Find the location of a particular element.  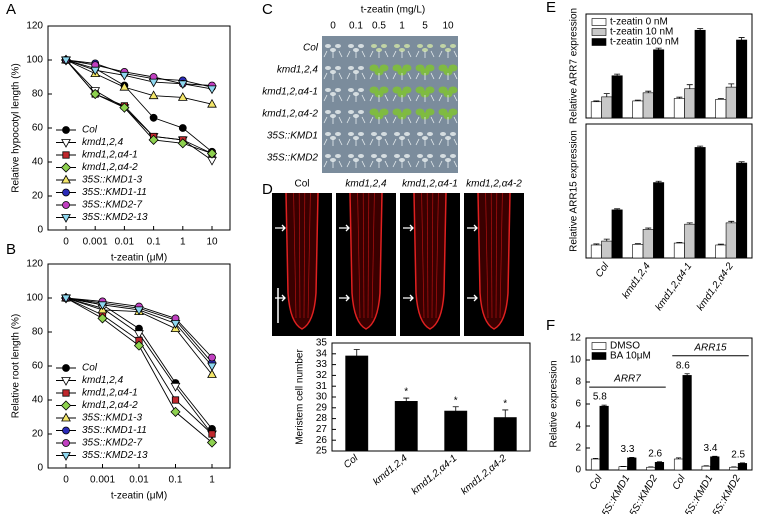

photo-row-label: kmd1,2,α4-2 is located at coordinates (290, 114).